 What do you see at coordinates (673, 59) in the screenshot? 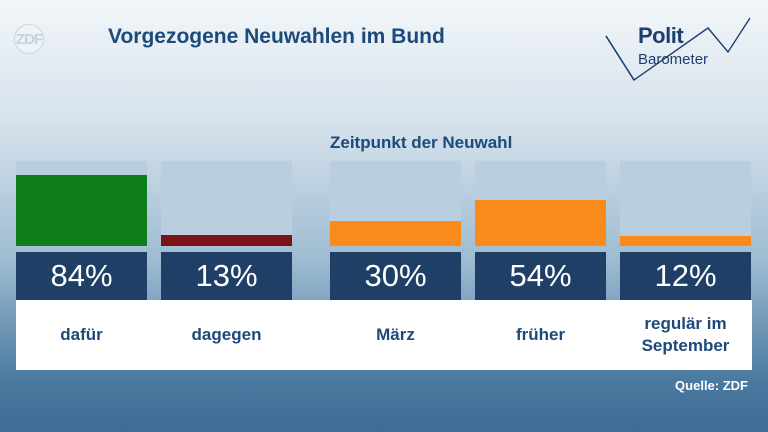
I see `politbarometer-line2: Barometer` at bounding box center [673, 59].